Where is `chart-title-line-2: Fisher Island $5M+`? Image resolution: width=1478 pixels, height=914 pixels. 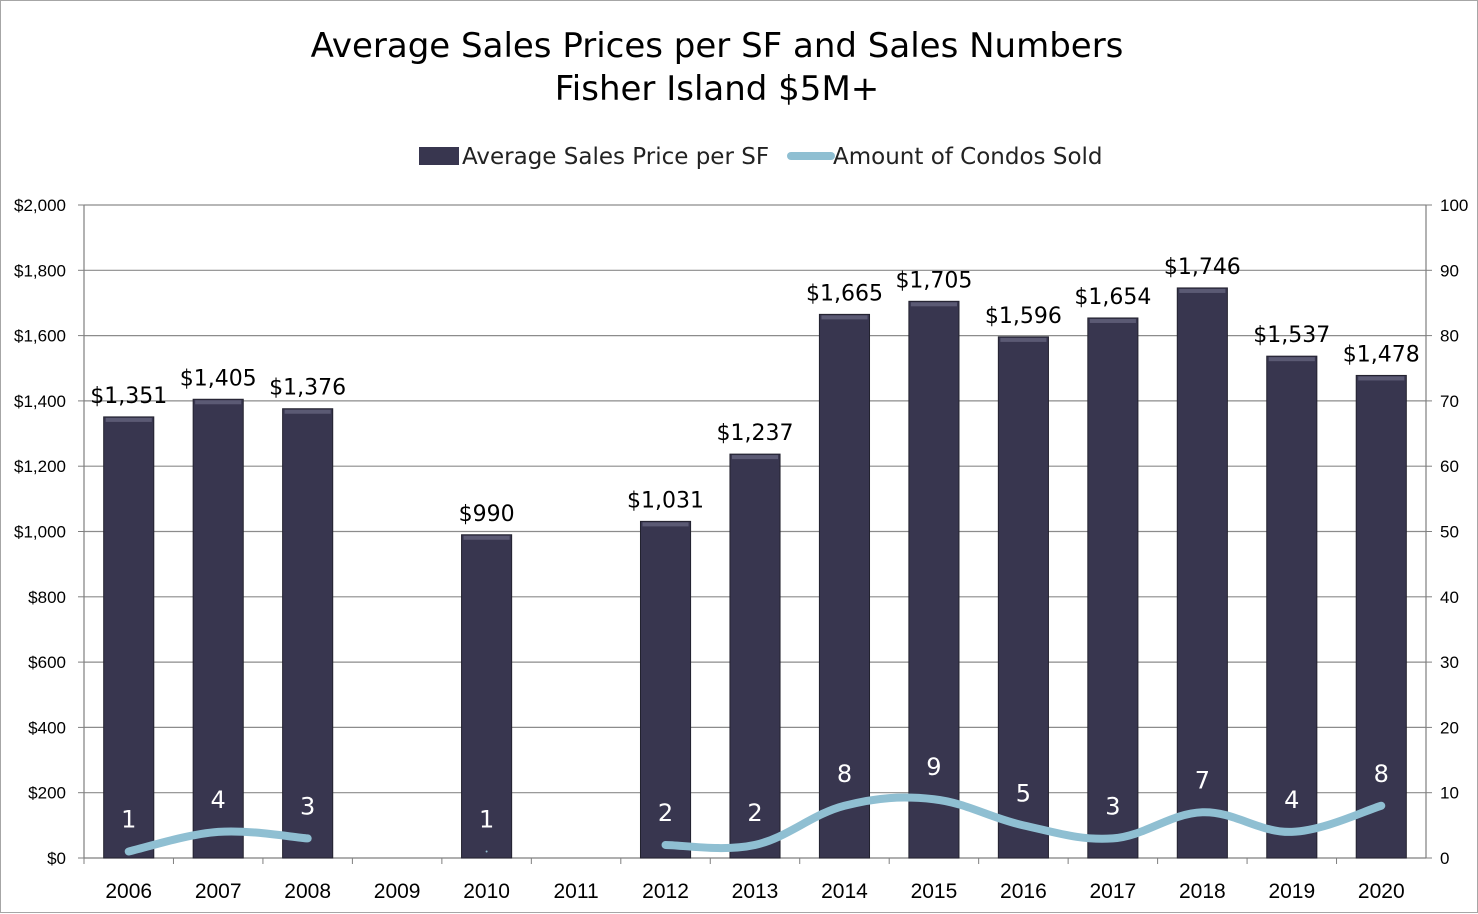 chart-title-line-2: Fisher Island $5M+ is located at coordinates (717, 89).